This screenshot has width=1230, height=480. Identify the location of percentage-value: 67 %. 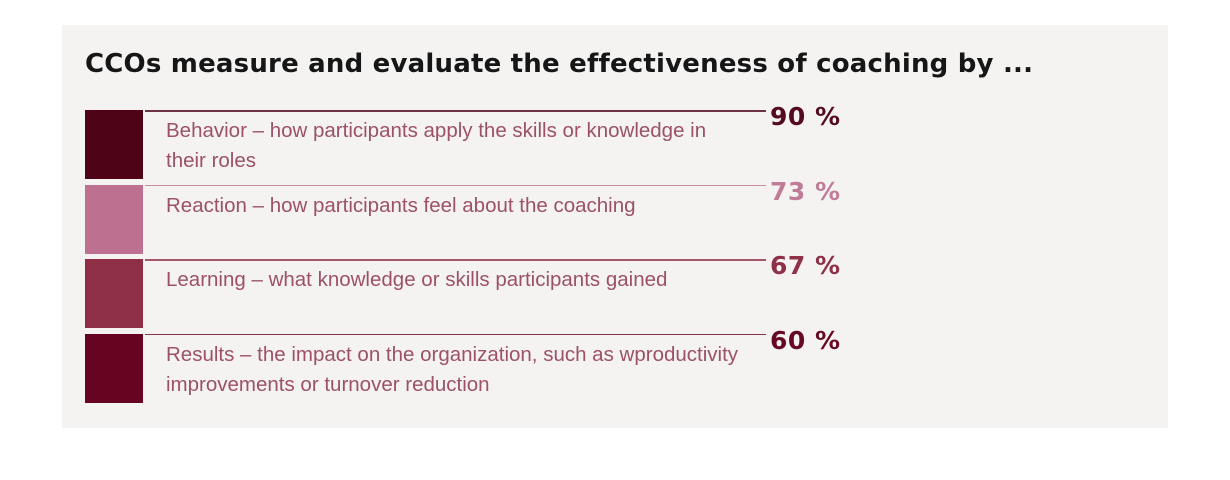
(805, 265).